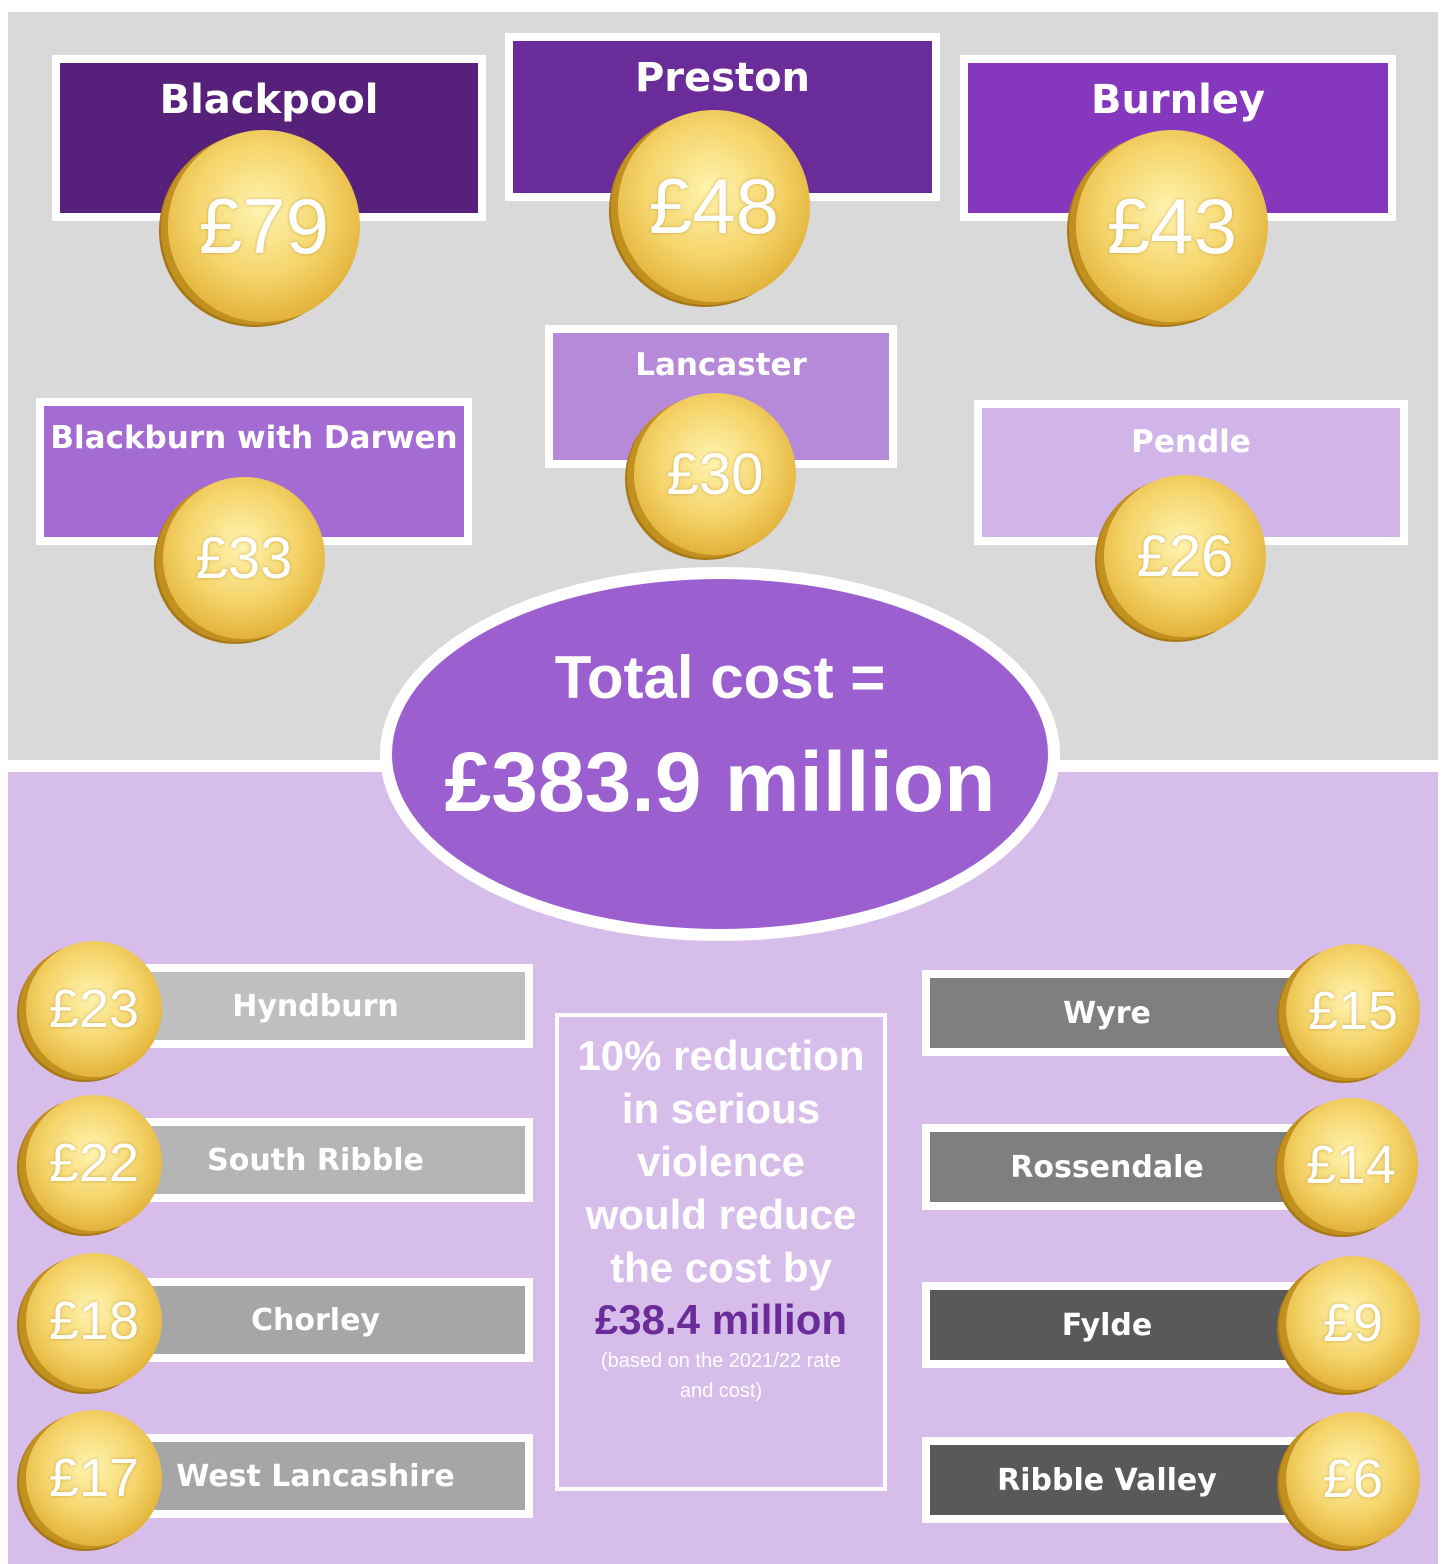  I want to click on area-name: Hyndburn, so click(315, 1006).